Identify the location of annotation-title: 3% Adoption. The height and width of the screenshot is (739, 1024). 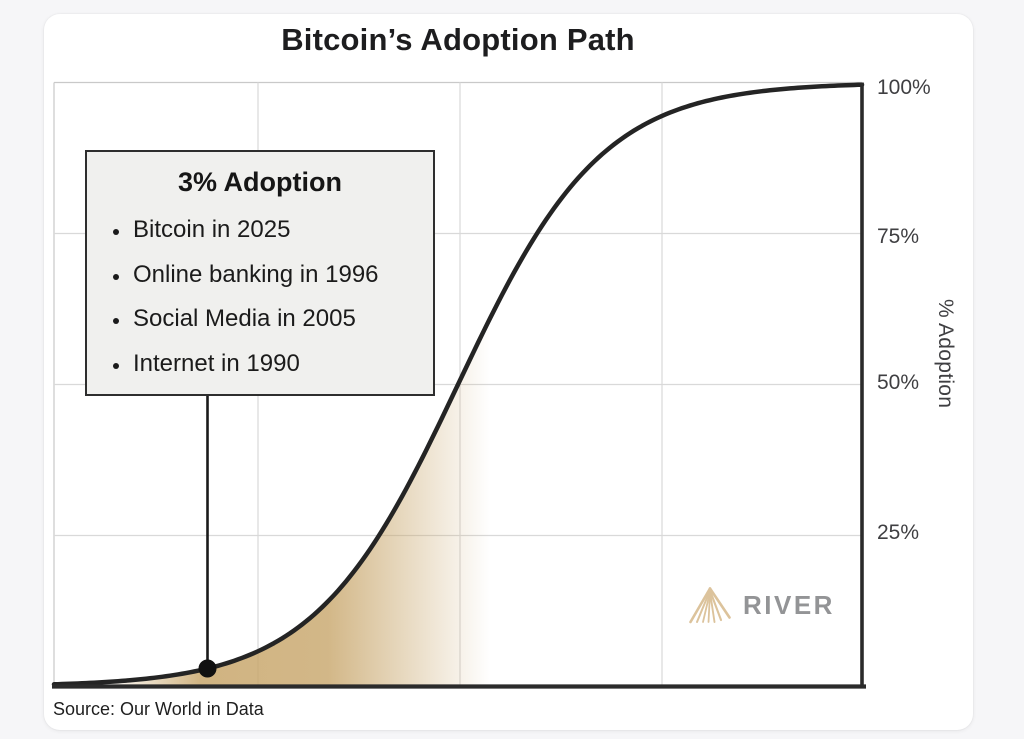
(260, 182).